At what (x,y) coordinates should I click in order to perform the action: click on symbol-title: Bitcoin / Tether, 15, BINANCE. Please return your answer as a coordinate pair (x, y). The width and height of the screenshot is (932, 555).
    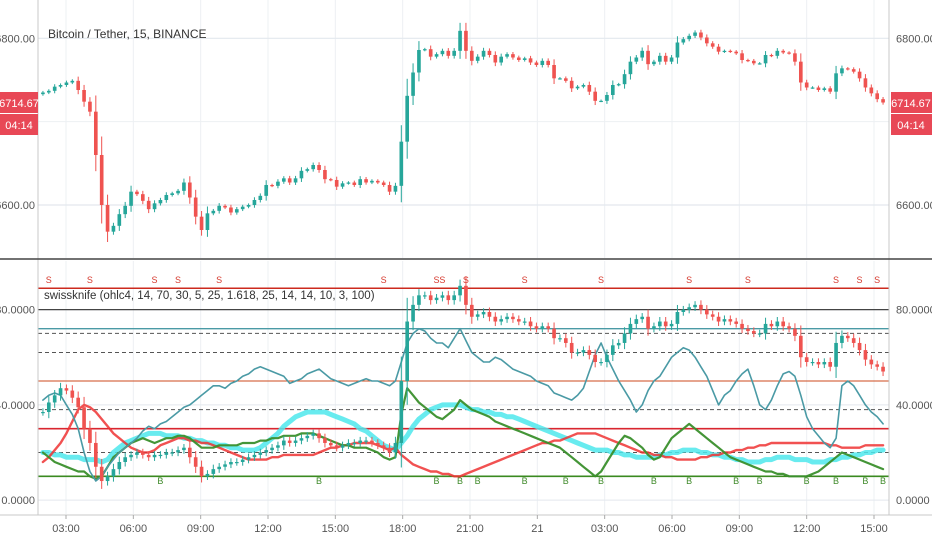
    Looking at the image, I should click on (127, 34).